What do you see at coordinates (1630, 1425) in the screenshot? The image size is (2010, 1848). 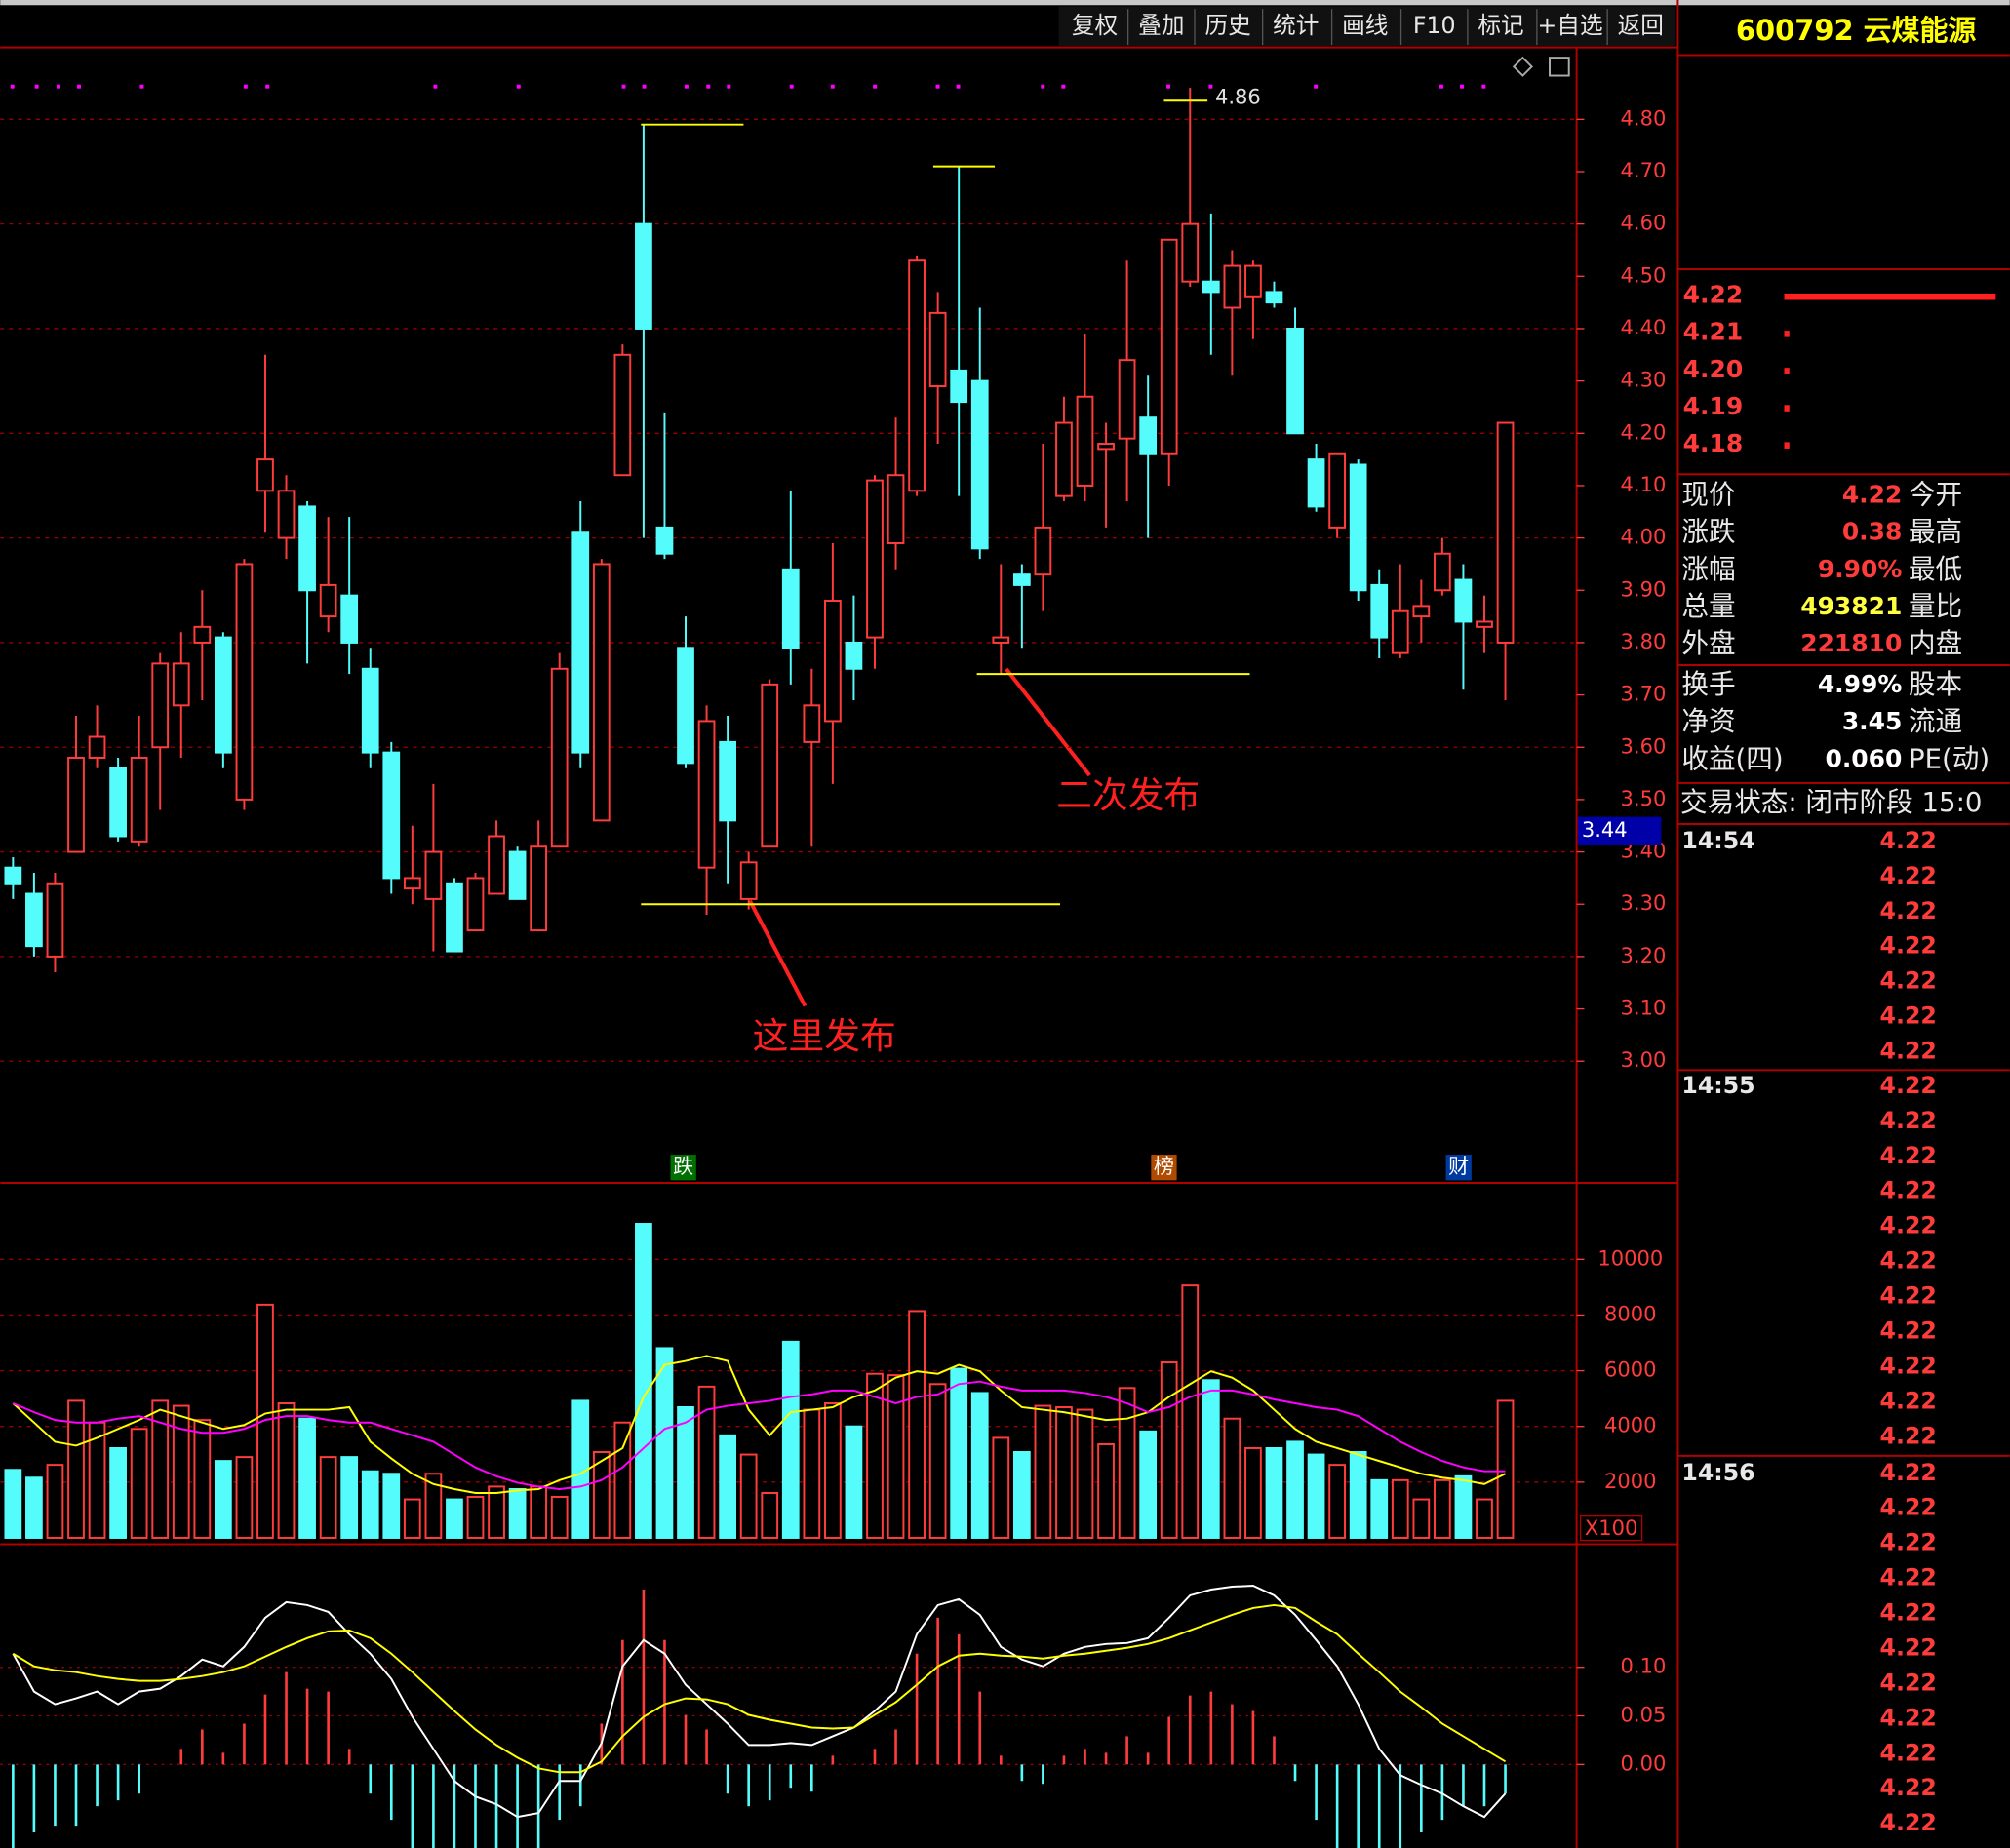 I see `y-tick-label: 4000` at bounding box center [1630, 1425].